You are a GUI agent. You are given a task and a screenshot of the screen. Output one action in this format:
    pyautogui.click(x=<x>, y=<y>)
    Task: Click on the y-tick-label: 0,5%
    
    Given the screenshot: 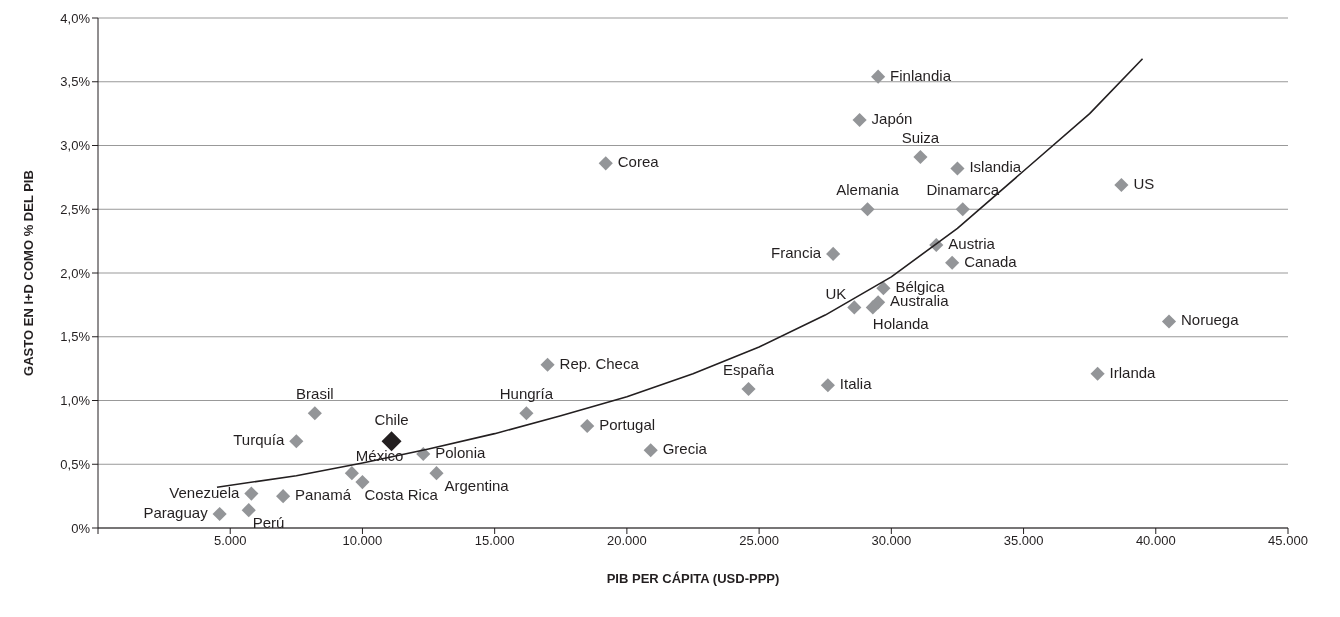 What is the action you would take?
    pyautogui.click(x=75, y=464)
    